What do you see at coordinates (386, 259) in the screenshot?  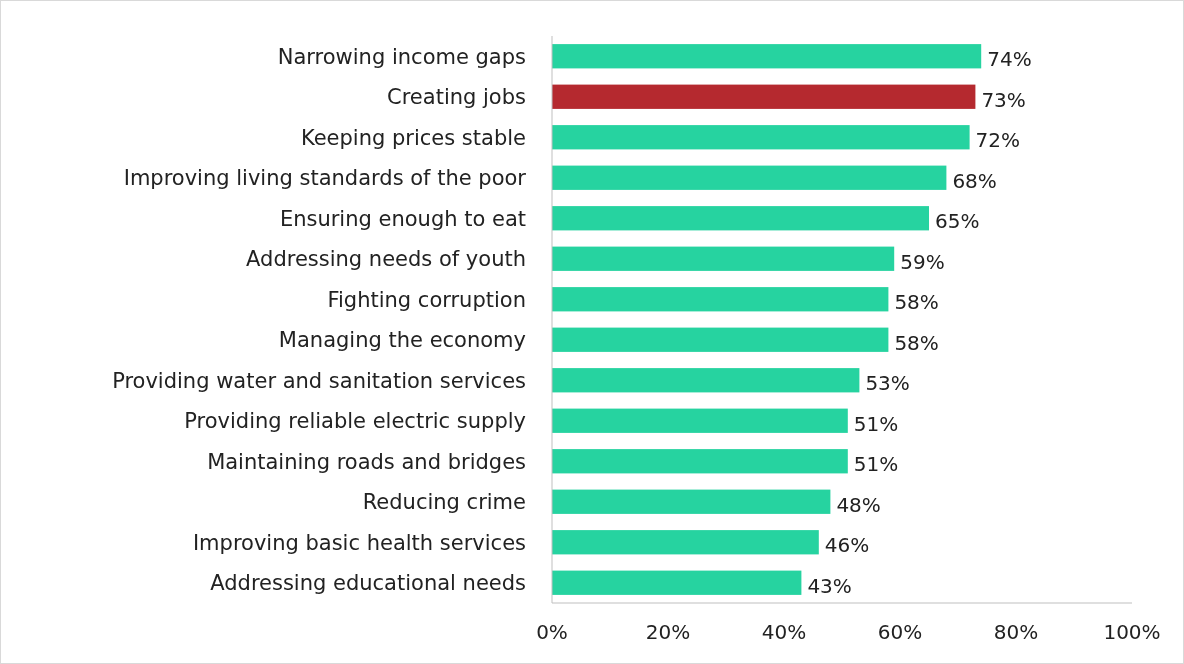 I see `y-tick-label: Addressing needs of youth` at bounding box center [386, 259].